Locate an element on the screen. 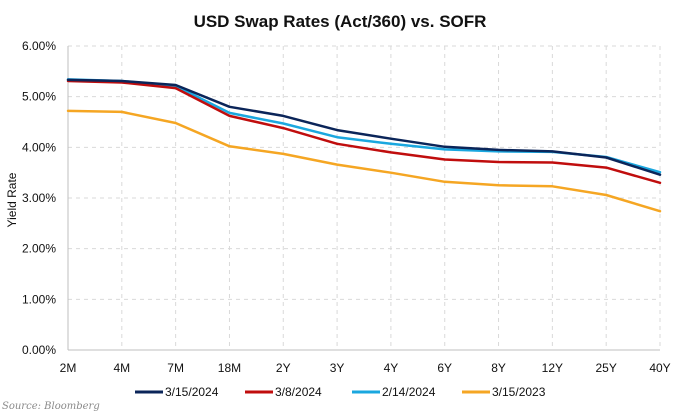 The image size is (681, 414). y-tick-label: 0.00% is located at coordinates (39, 350).